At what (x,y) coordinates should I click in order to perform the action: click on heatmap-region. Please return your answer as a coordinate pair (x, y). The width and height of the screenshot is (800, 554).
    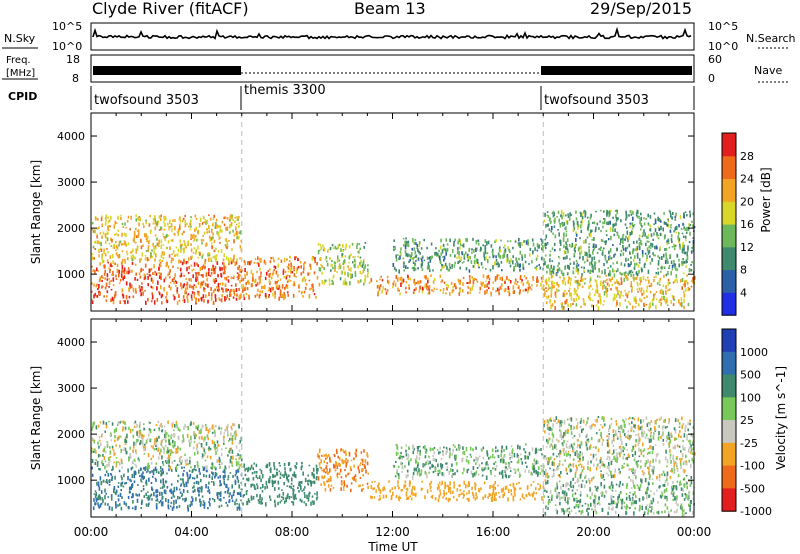
    Looking at the image, I should click on (343, 470).